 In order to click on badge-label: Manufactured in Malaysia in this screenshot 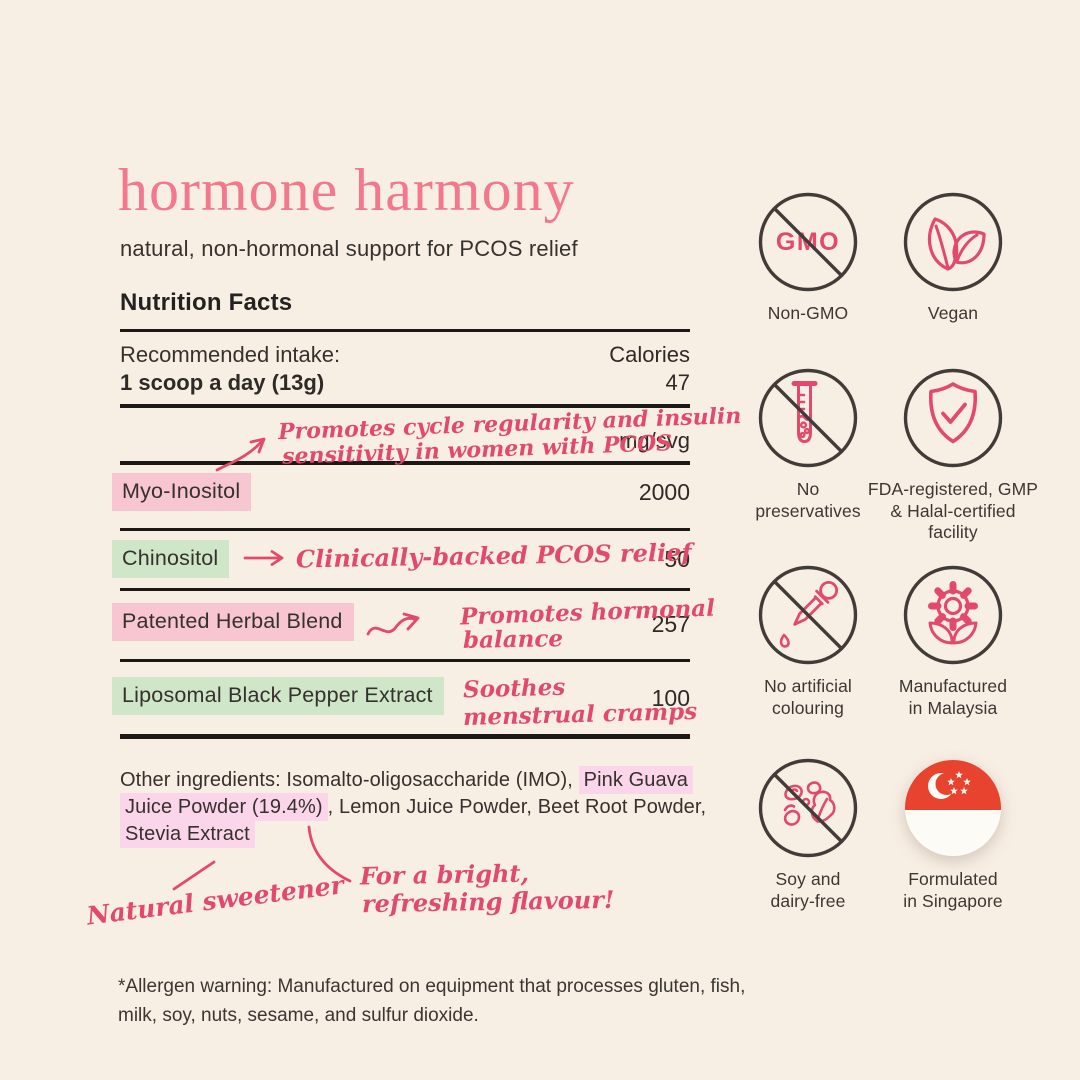, I will do `click(953, 697)`.